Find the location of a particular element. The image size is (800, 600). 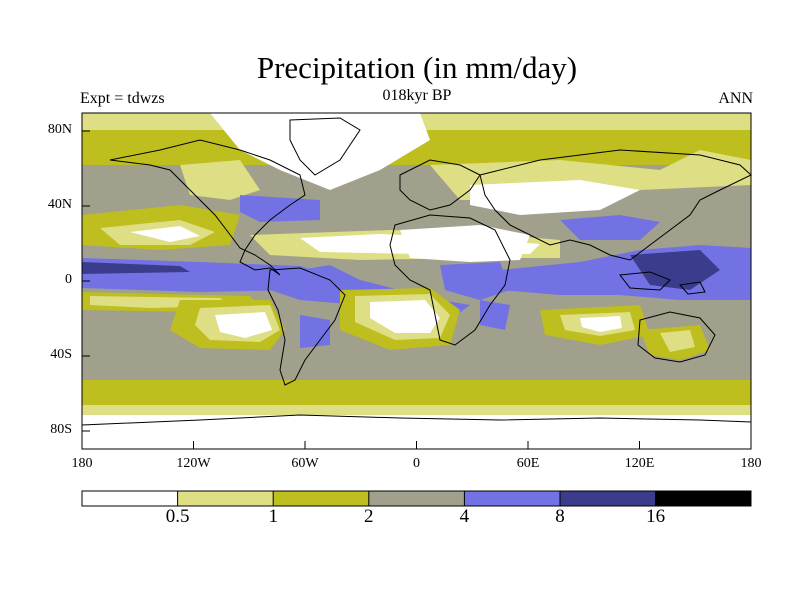

colorbar-label: 4 is located at coordinates (464, 516).